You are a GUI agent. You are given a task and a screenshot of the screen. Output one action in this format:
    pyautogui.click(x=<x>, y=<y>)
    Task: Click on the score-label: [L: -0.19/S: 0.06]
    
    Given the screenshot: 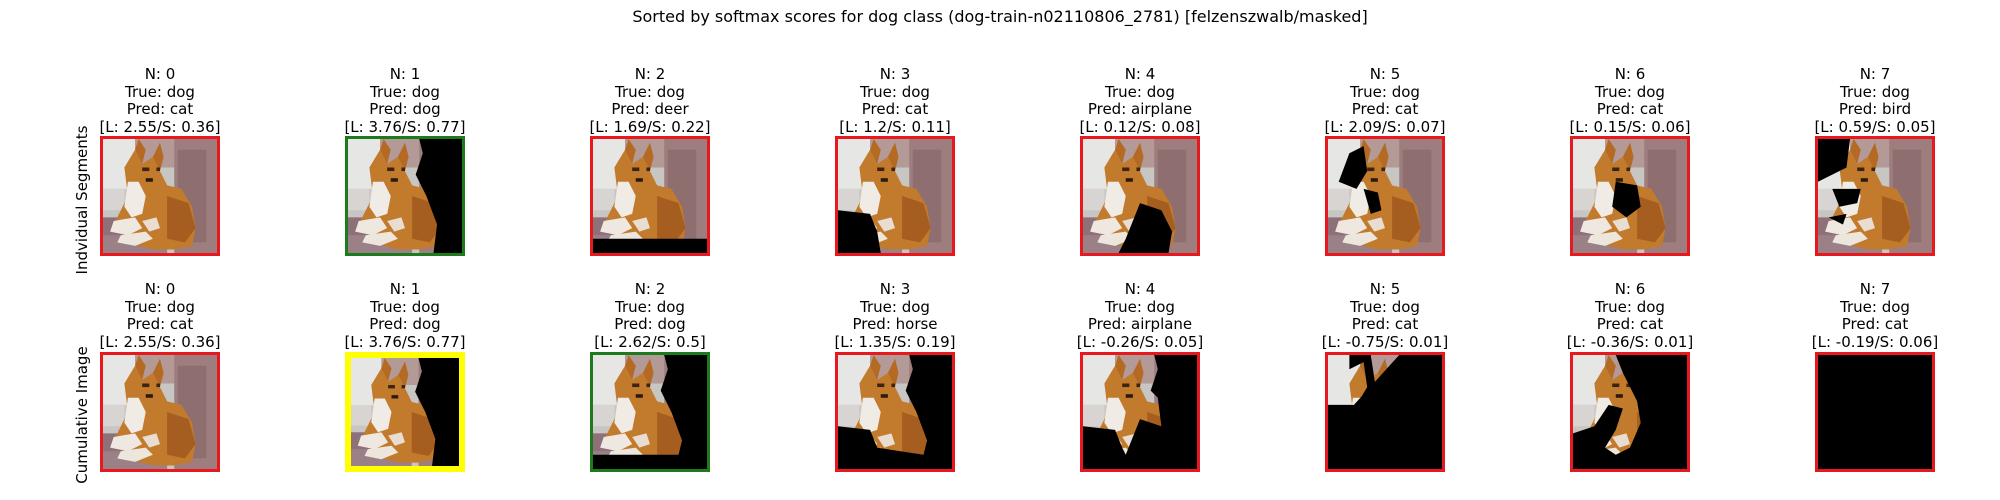 What is the action you would take?
    pyautogui.click(x=1875, y=343)
    